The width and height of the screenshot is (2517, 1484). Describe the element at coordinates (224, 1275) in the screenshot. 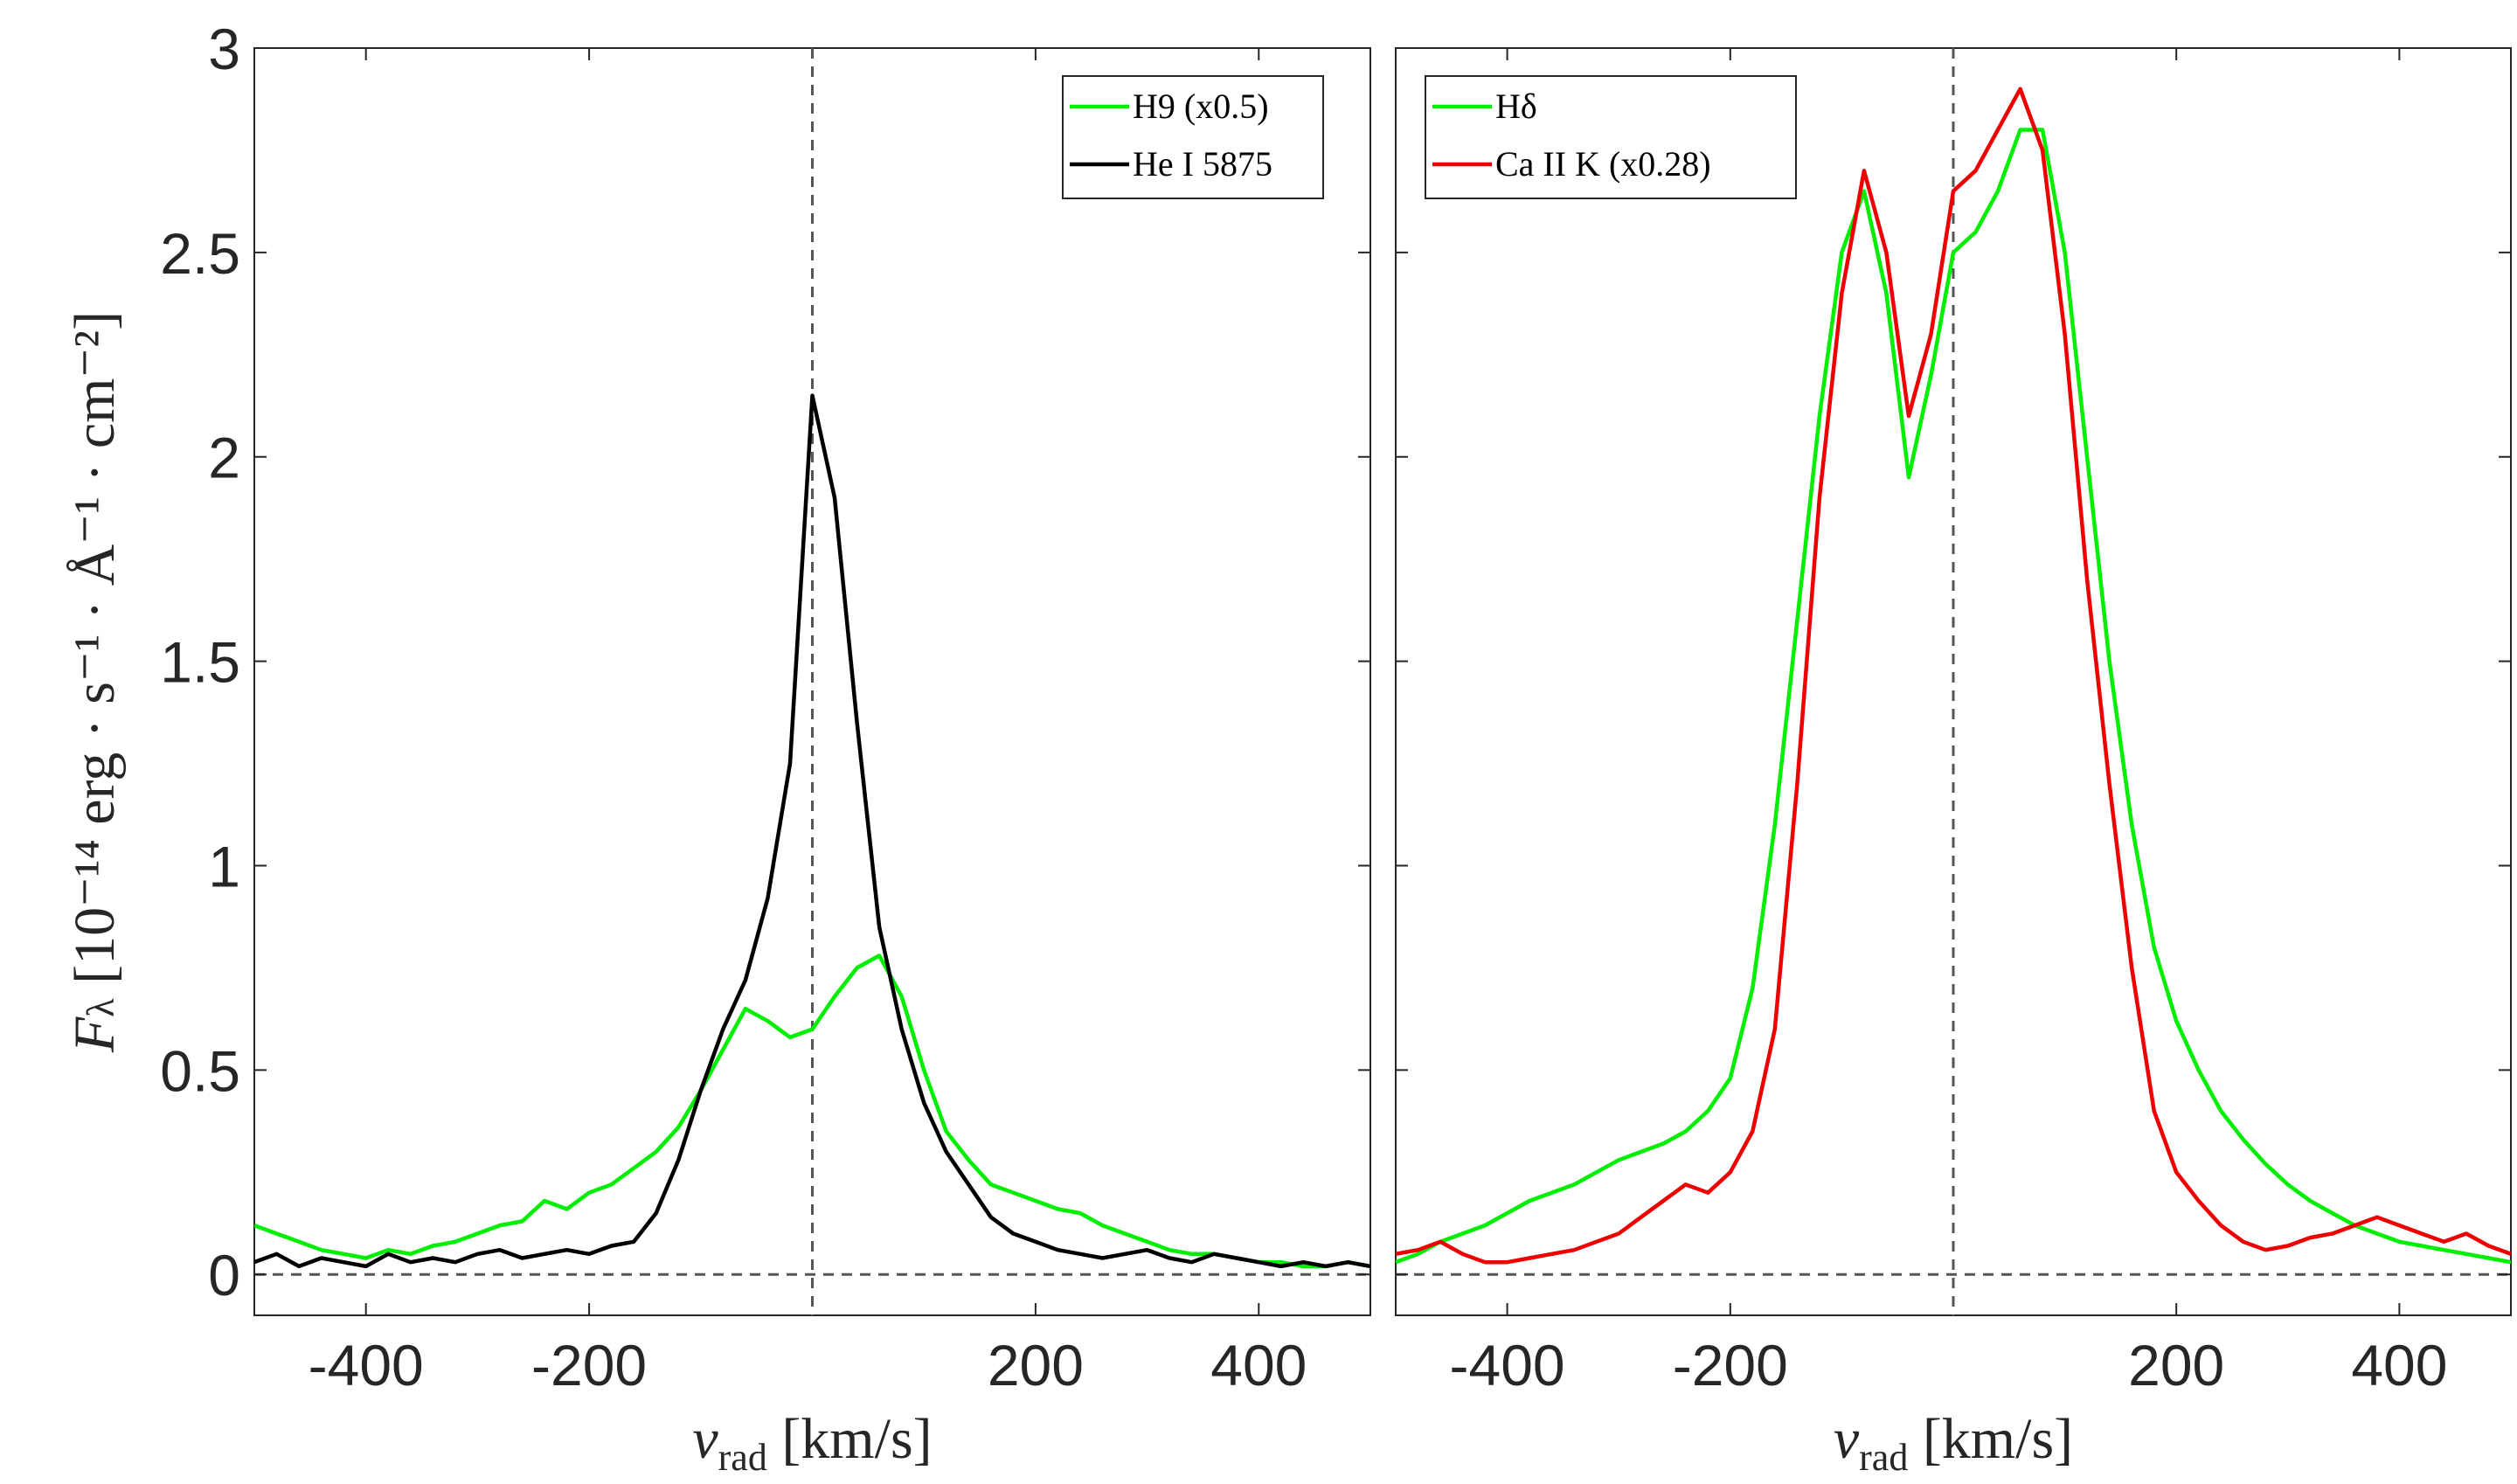

I see `y-tick-label: 0` at that location.